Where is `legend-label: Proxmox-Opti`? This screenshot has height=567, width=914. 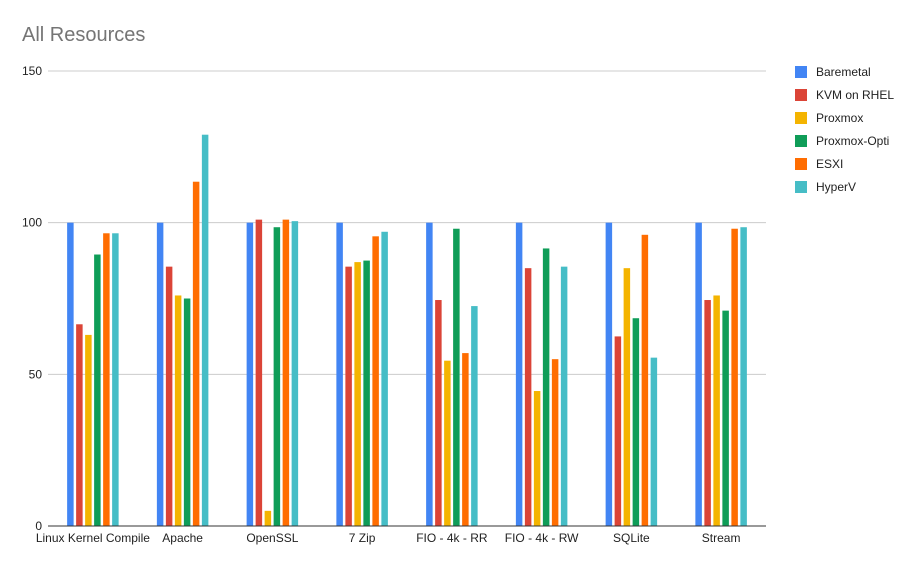 legend-label: Proxmox-Opti is located at coordinates (852, 141).